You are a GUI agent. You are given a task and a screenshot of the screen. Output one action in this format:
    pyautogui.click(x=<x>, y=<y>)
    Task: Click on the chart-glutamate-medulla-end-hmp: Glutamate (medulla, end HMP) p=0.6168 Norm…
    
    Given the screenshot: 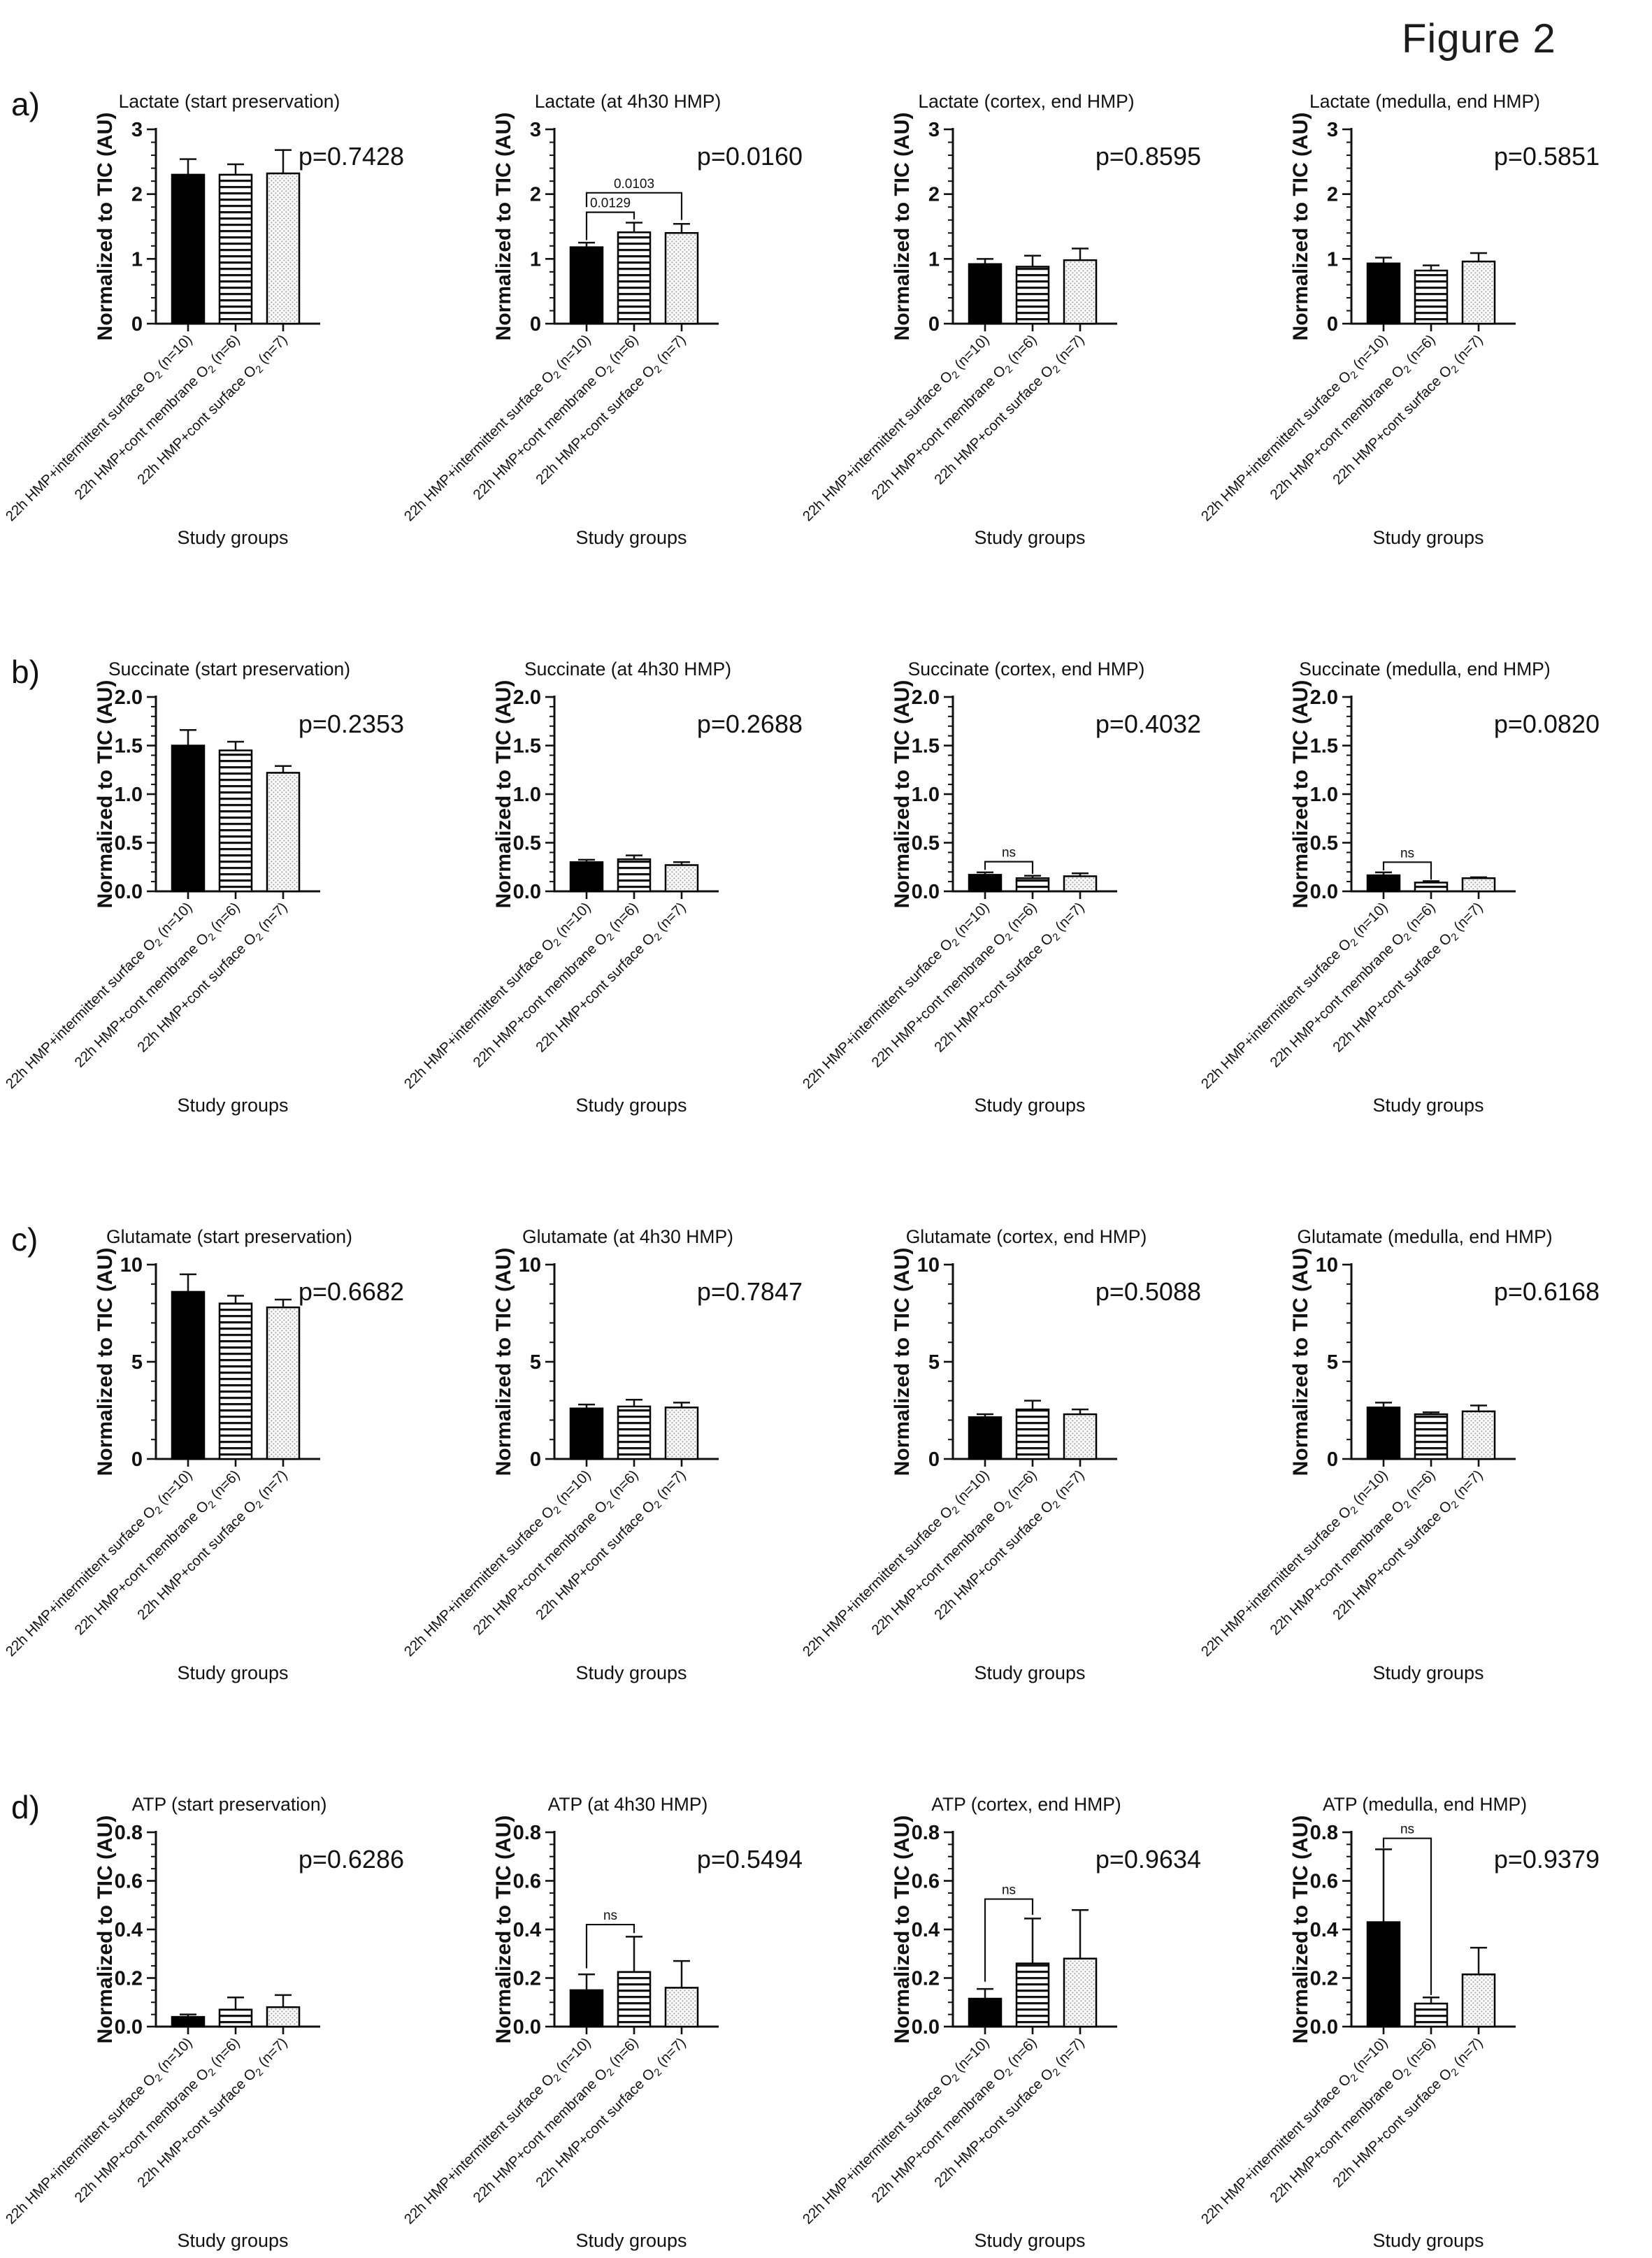 What is the action you would take?
    pyautogui.click(x=1399, y=1454)
    